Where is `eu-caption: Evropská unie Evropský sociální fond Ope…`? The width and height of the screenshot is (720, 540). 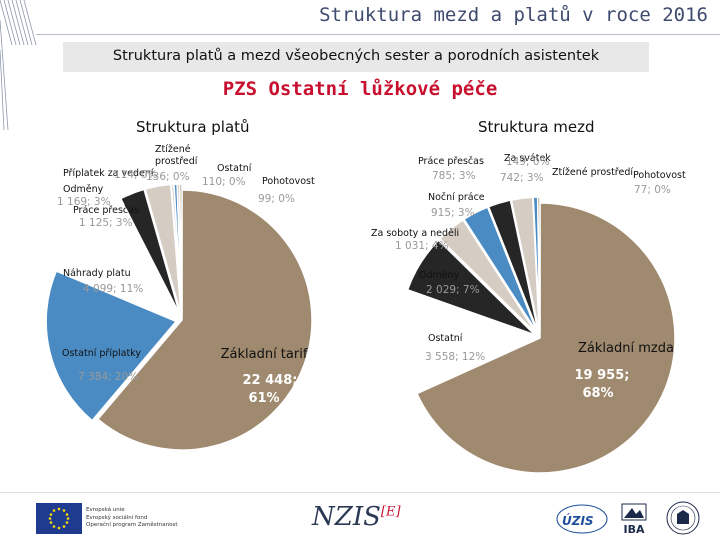
eu-caption: Evropská unie Evropský sociální fond Ope… is located at coordinates (132, 517).